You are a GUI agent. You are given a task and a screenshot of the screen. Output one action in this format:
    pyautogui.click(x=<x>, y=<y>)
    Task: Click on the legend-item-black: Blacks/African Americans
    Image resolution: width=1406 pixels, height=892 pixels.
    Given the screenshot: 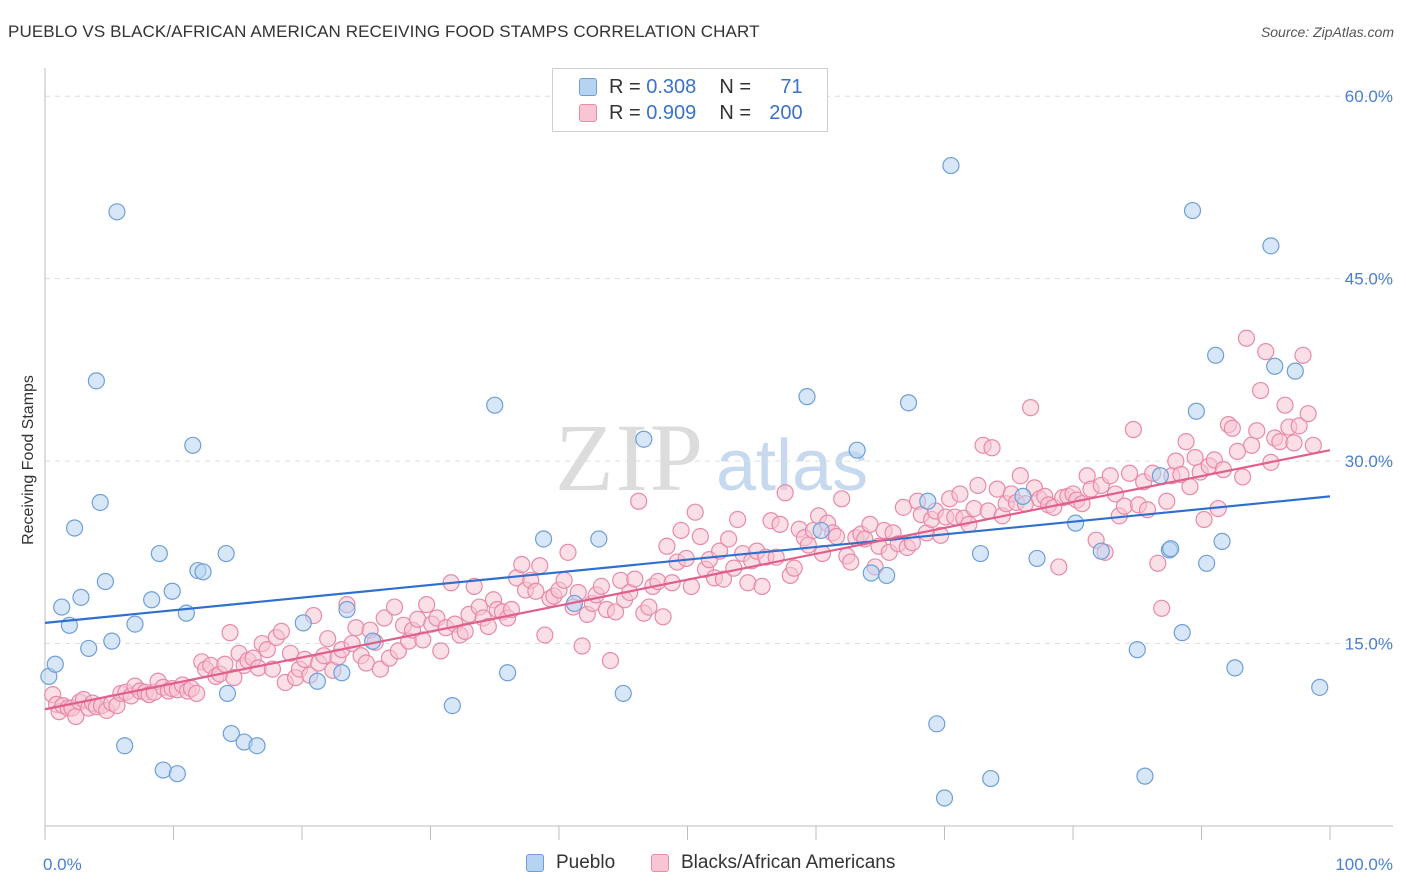 What is the action you would take?
    pyautogui.click(x=773, y=863)
    